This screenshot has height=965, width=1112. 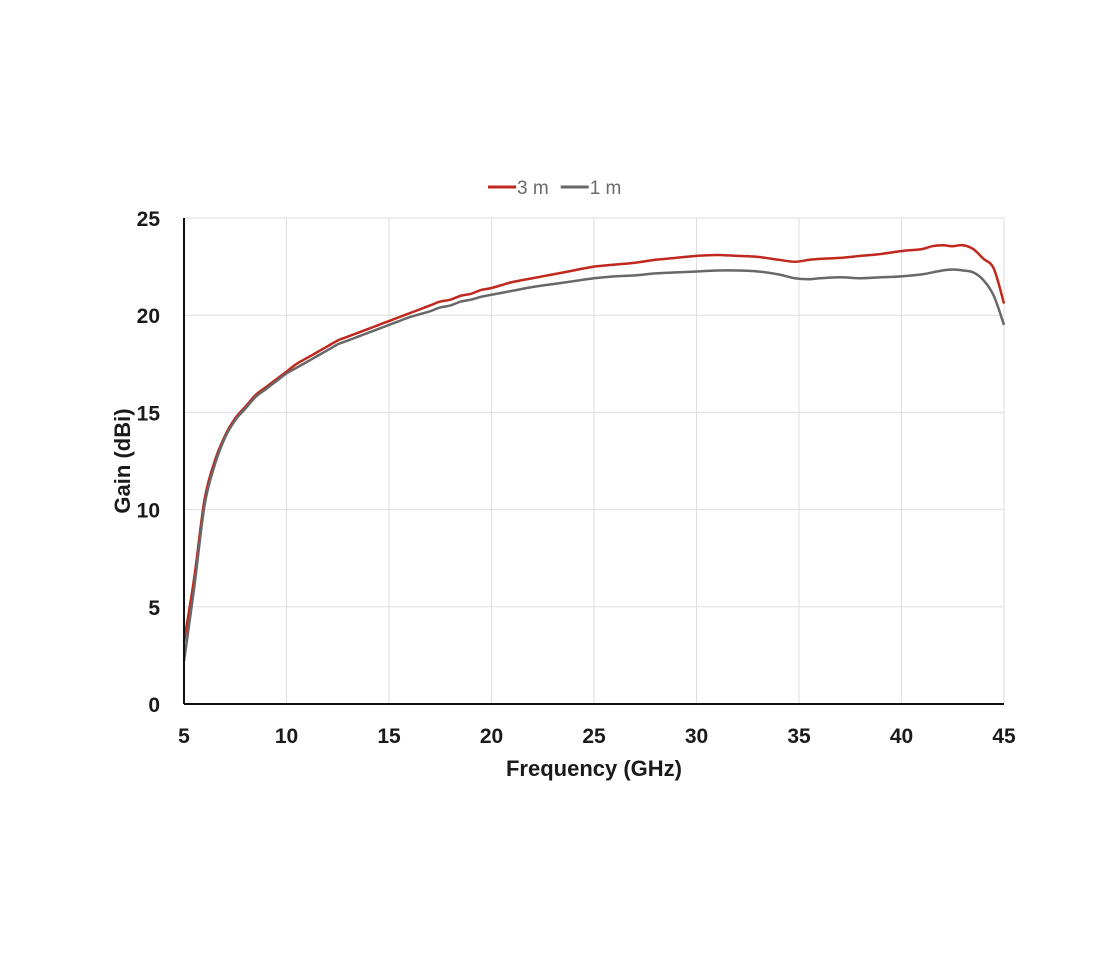 I want to click on legend-item: 3 m, so click(x=518, y=188).